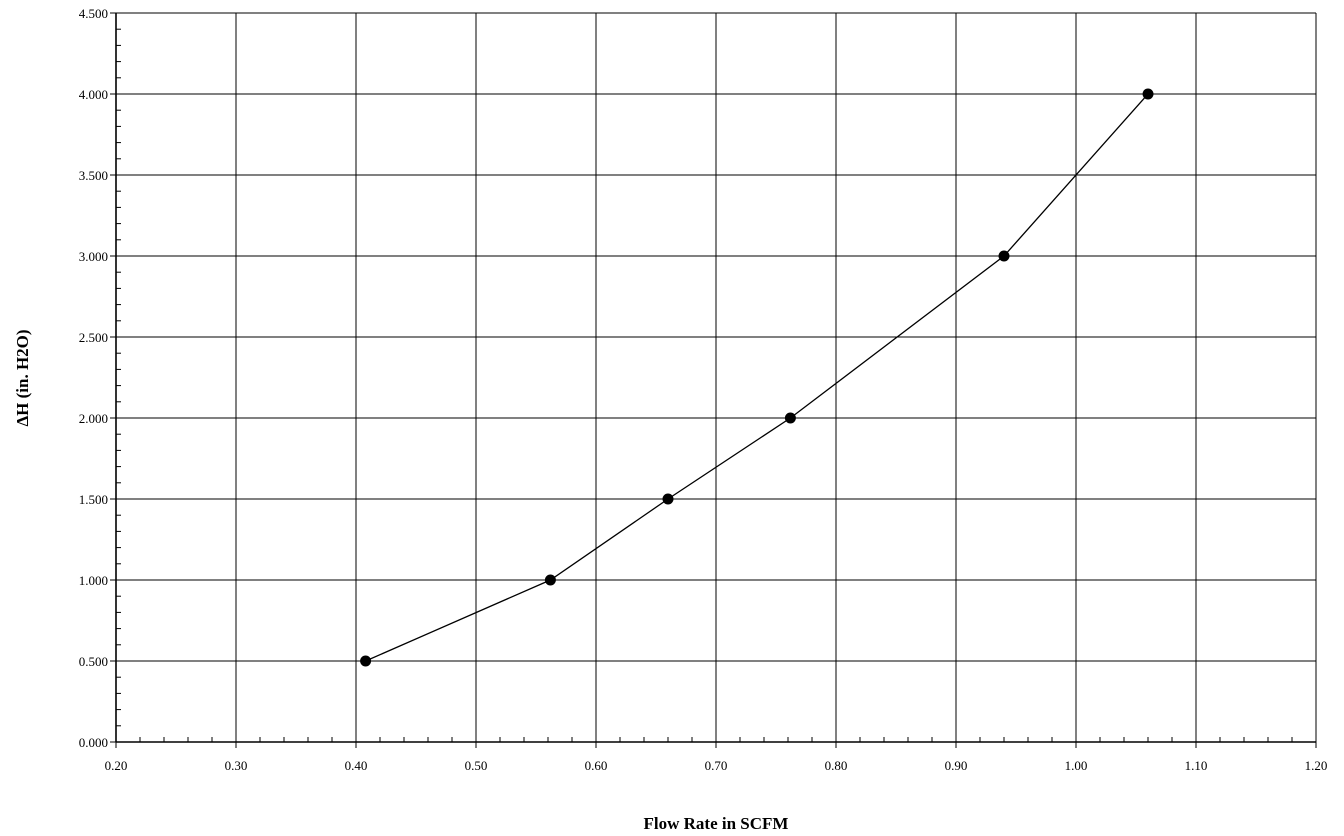  Describe the element at coordinates (476, 765) in the screenshot. I see `x-tick-label: 0.50` at that location.